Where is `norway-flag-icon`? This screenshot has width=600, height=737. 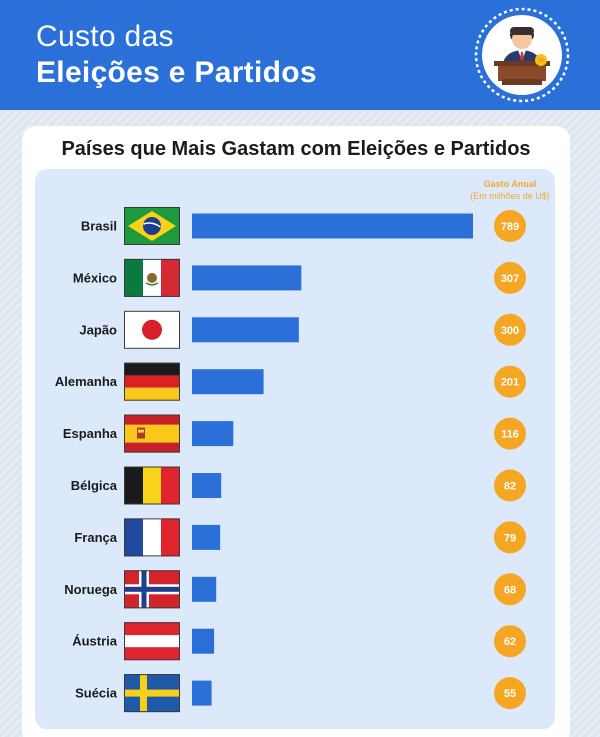 norway-flag-icon is located at coordinates (152, 589).